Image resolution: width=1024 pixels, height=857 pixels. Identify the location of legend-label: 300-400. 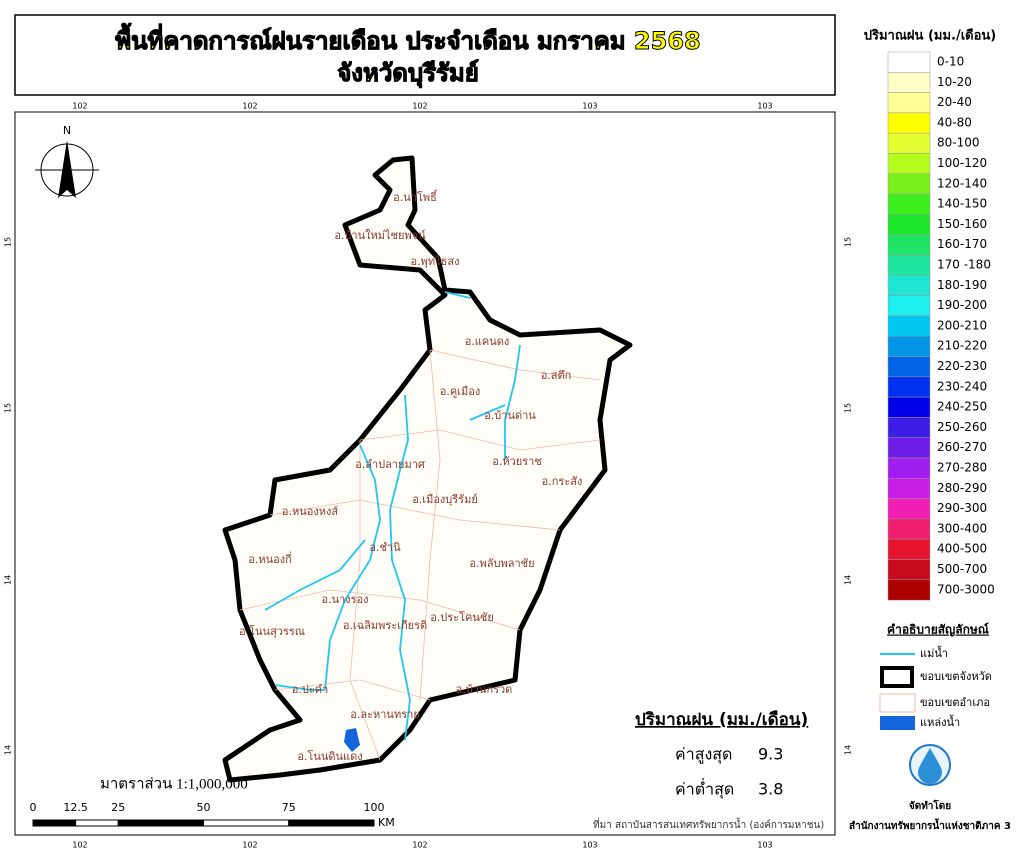
(962, 528).